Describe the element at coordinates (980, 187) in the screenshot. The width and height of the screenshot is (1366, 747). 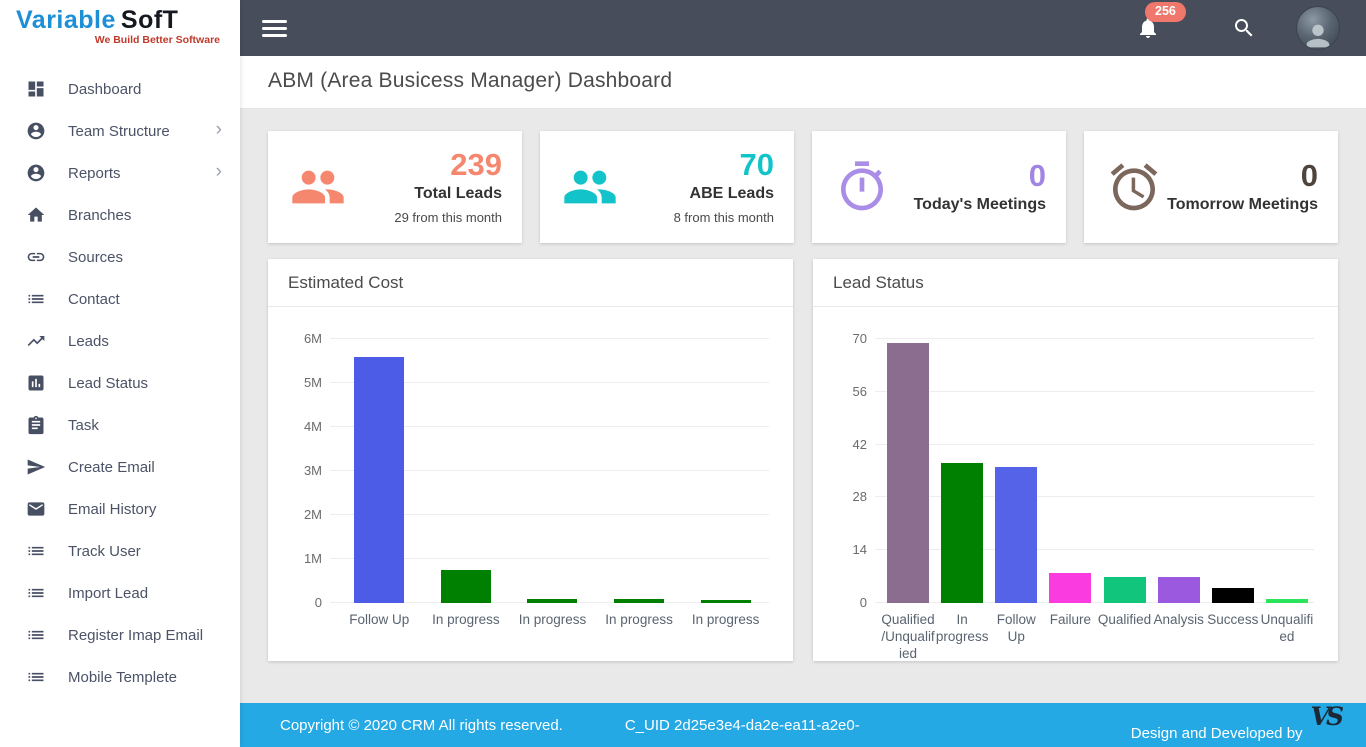
I see `stat-card-body: 0 Today's Meetings` at that location.